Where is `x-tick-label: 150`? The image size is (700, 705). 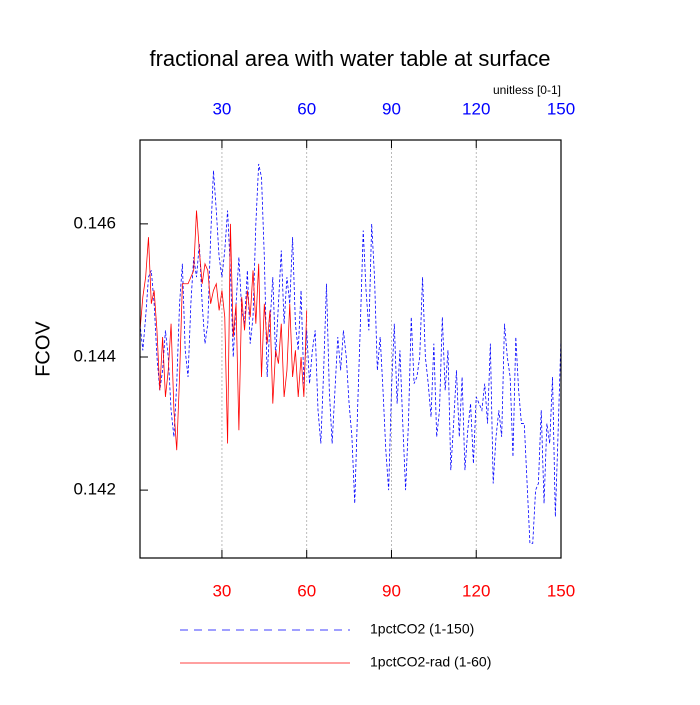
x-tick-label: 150 is located at coordinates (561, 590).